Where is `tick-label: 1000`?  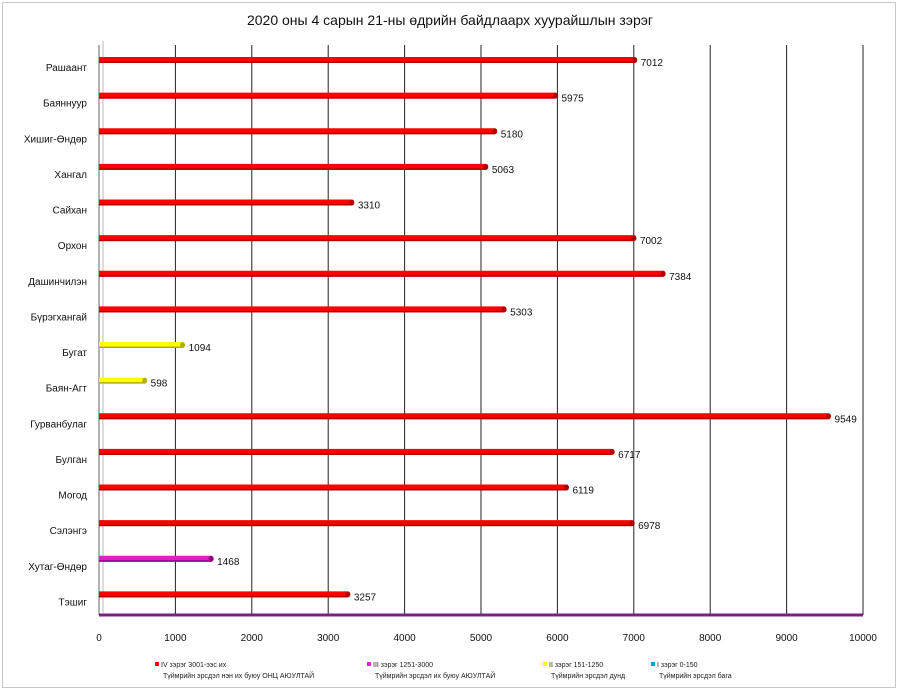 tick-label: 1000 is located at coordinates (175, 638).